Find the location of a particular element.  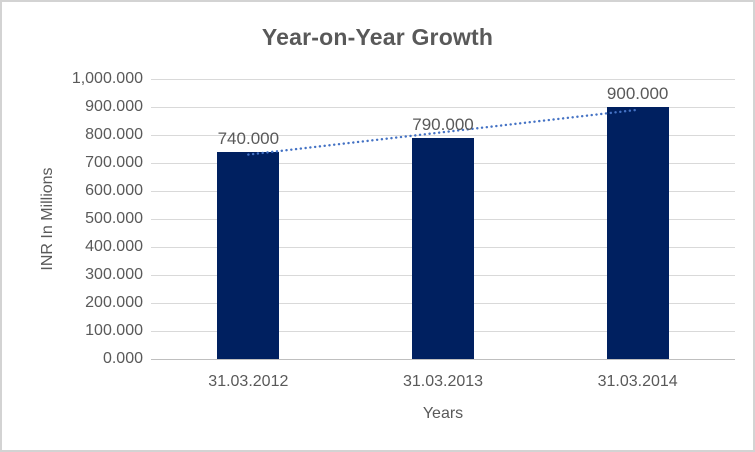

y-axis-tick-label: 800.000 is located at coordinates (114, 134).